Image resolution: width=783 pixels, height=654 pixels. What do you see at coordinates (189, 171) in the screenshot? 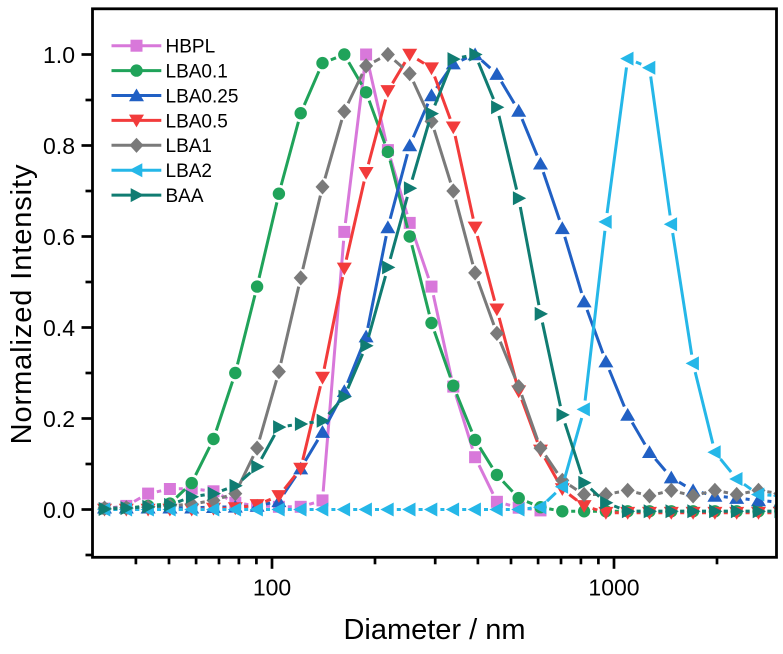
I see `svg-text: LBA2` at bounding box center [189, 171].